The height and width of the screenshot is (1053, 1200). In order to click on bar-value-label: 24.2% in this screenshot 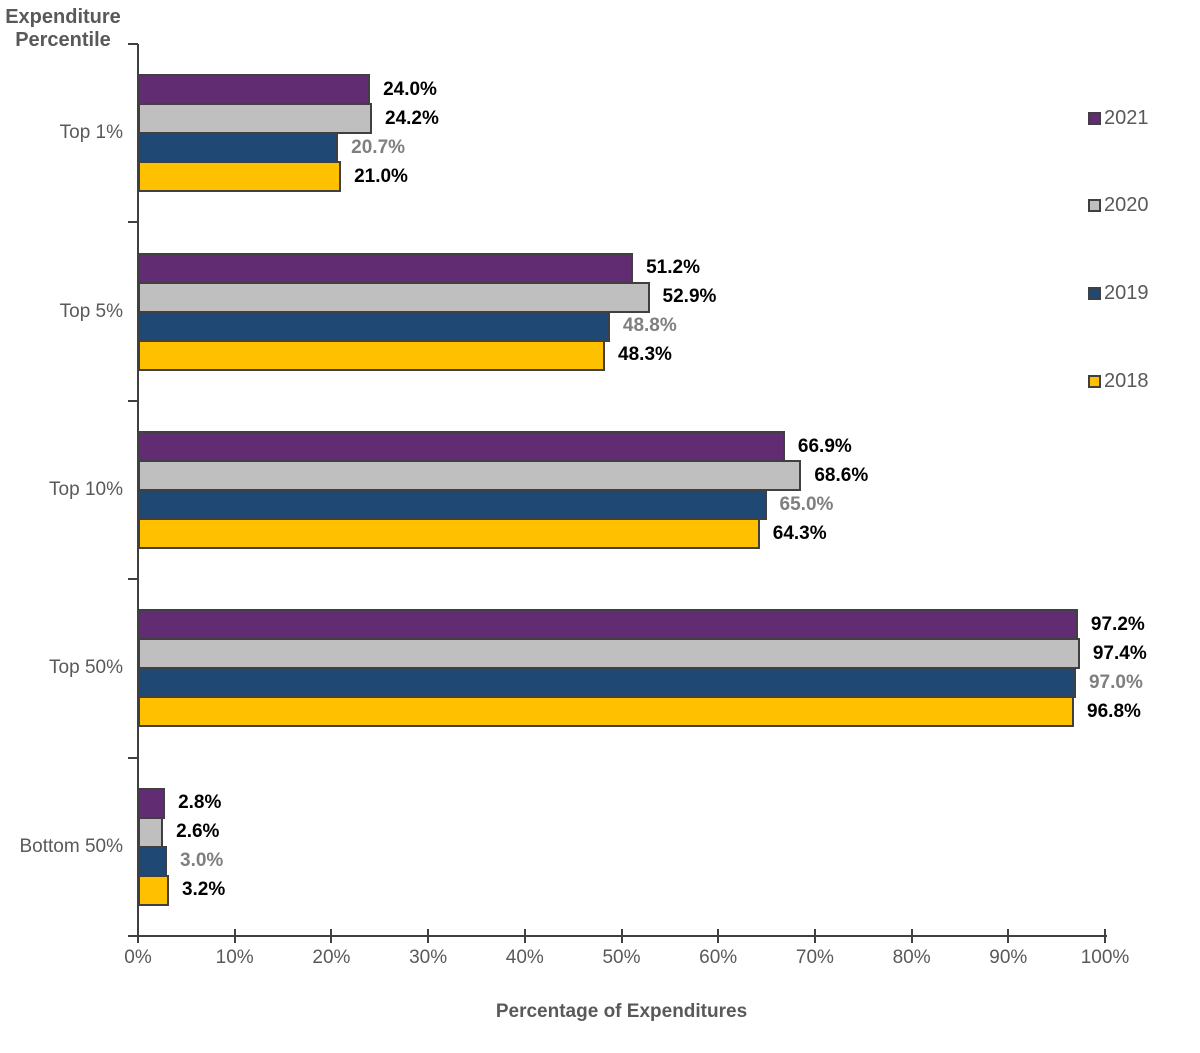, I will do `click(412, 118)`.